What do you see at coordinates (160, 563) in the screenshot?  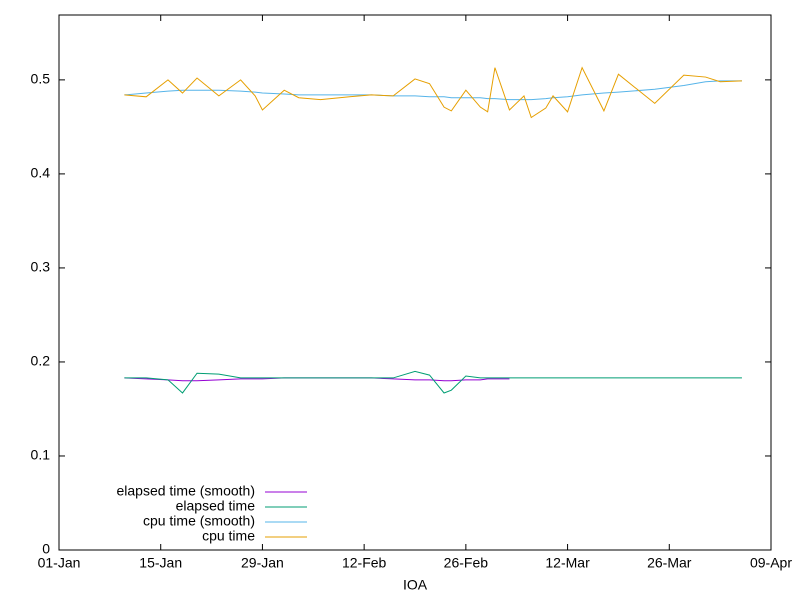 I see `x-tick-label: 15-Jan` at bounding box center [160, 563].